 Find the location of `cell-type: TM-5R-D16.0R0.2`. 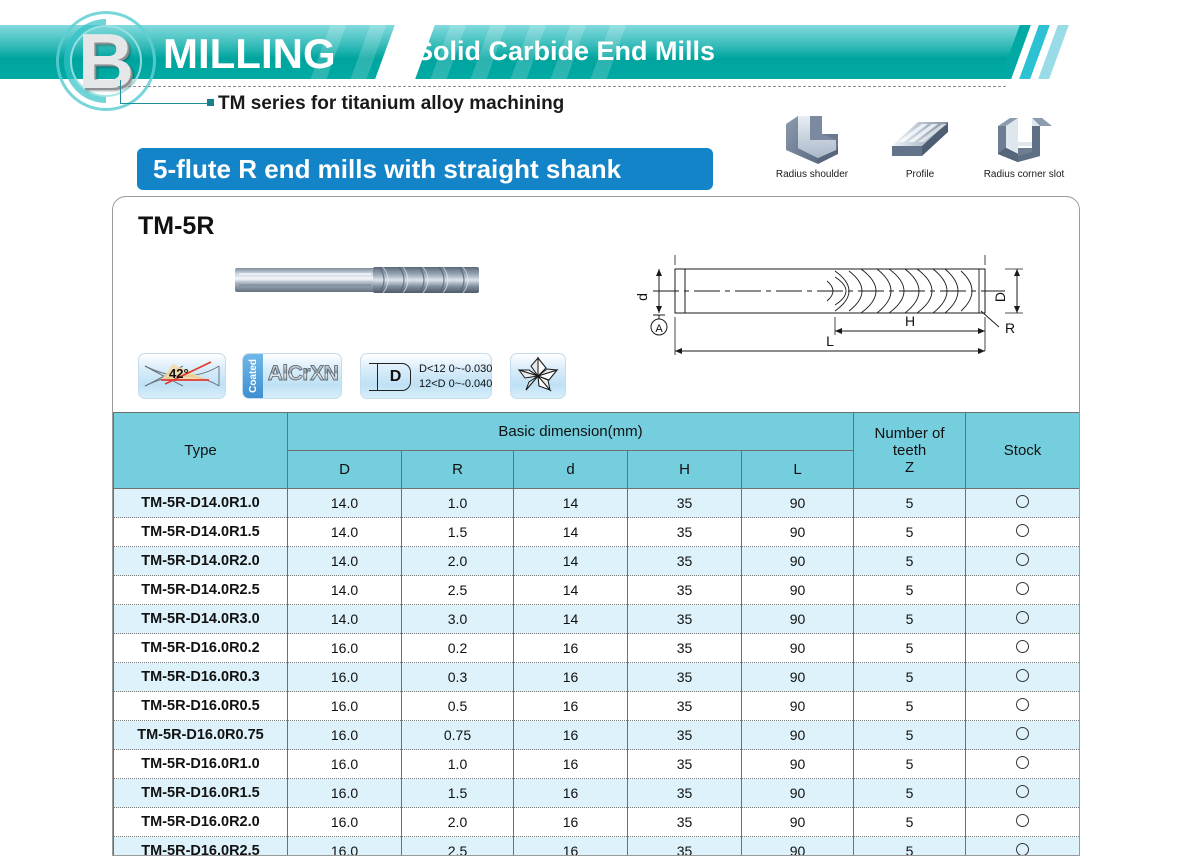

cell-type: TM-5R-D16.0R0.2 is located at coordinates (200, 648).